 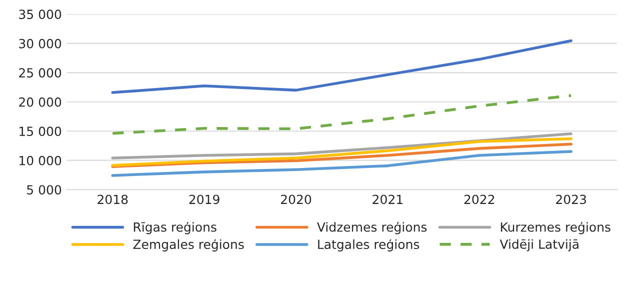 What do you see at coordinates (372, 228) in the screenshot?
I see `legend-label: Vidzemes reģions` at bounding box center [372, 228].